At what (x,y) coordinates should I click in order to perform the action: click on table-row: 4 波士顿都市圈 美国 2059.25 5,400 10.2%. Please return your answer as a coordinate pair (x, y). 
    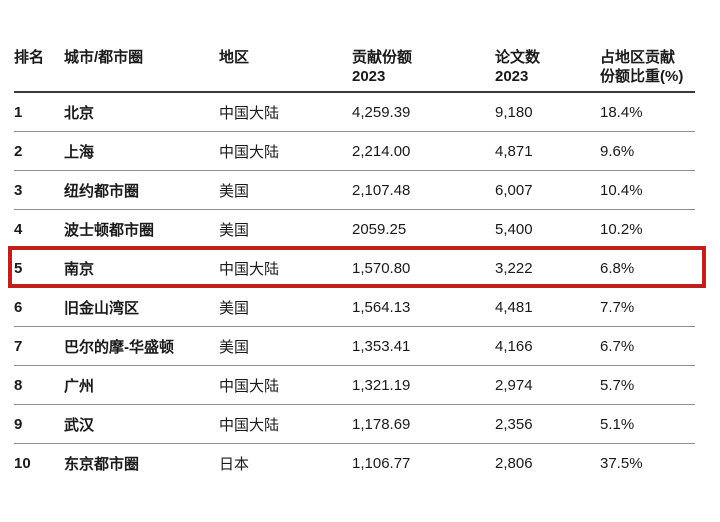
    Looking at the image, I should click on (354, 229).